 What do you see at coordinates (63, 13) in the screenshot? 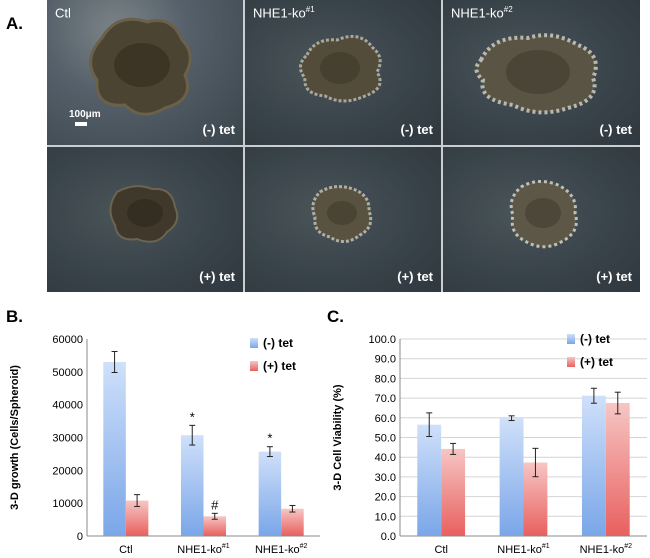
I see `genotype-label: Ctl` at bounding box center [63, 13].